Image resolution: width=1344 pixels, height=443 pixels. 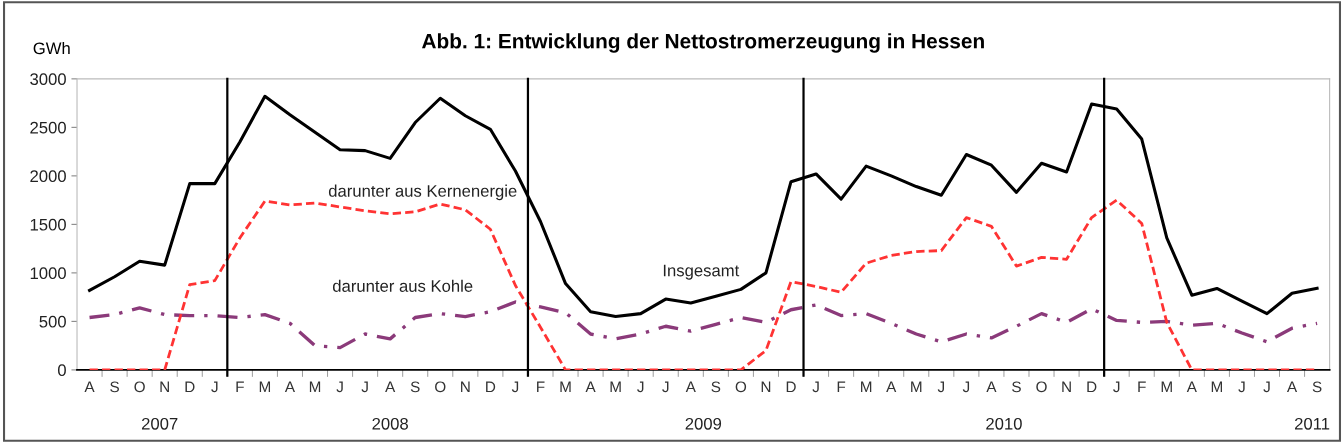 I want to click on text: 2011, so click(x=1312, y=423).